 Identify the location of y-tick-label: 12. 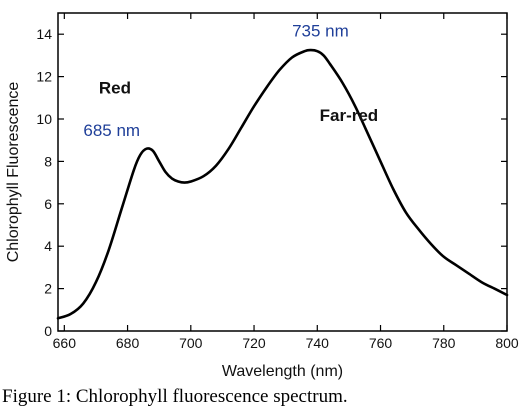
(44, 77).